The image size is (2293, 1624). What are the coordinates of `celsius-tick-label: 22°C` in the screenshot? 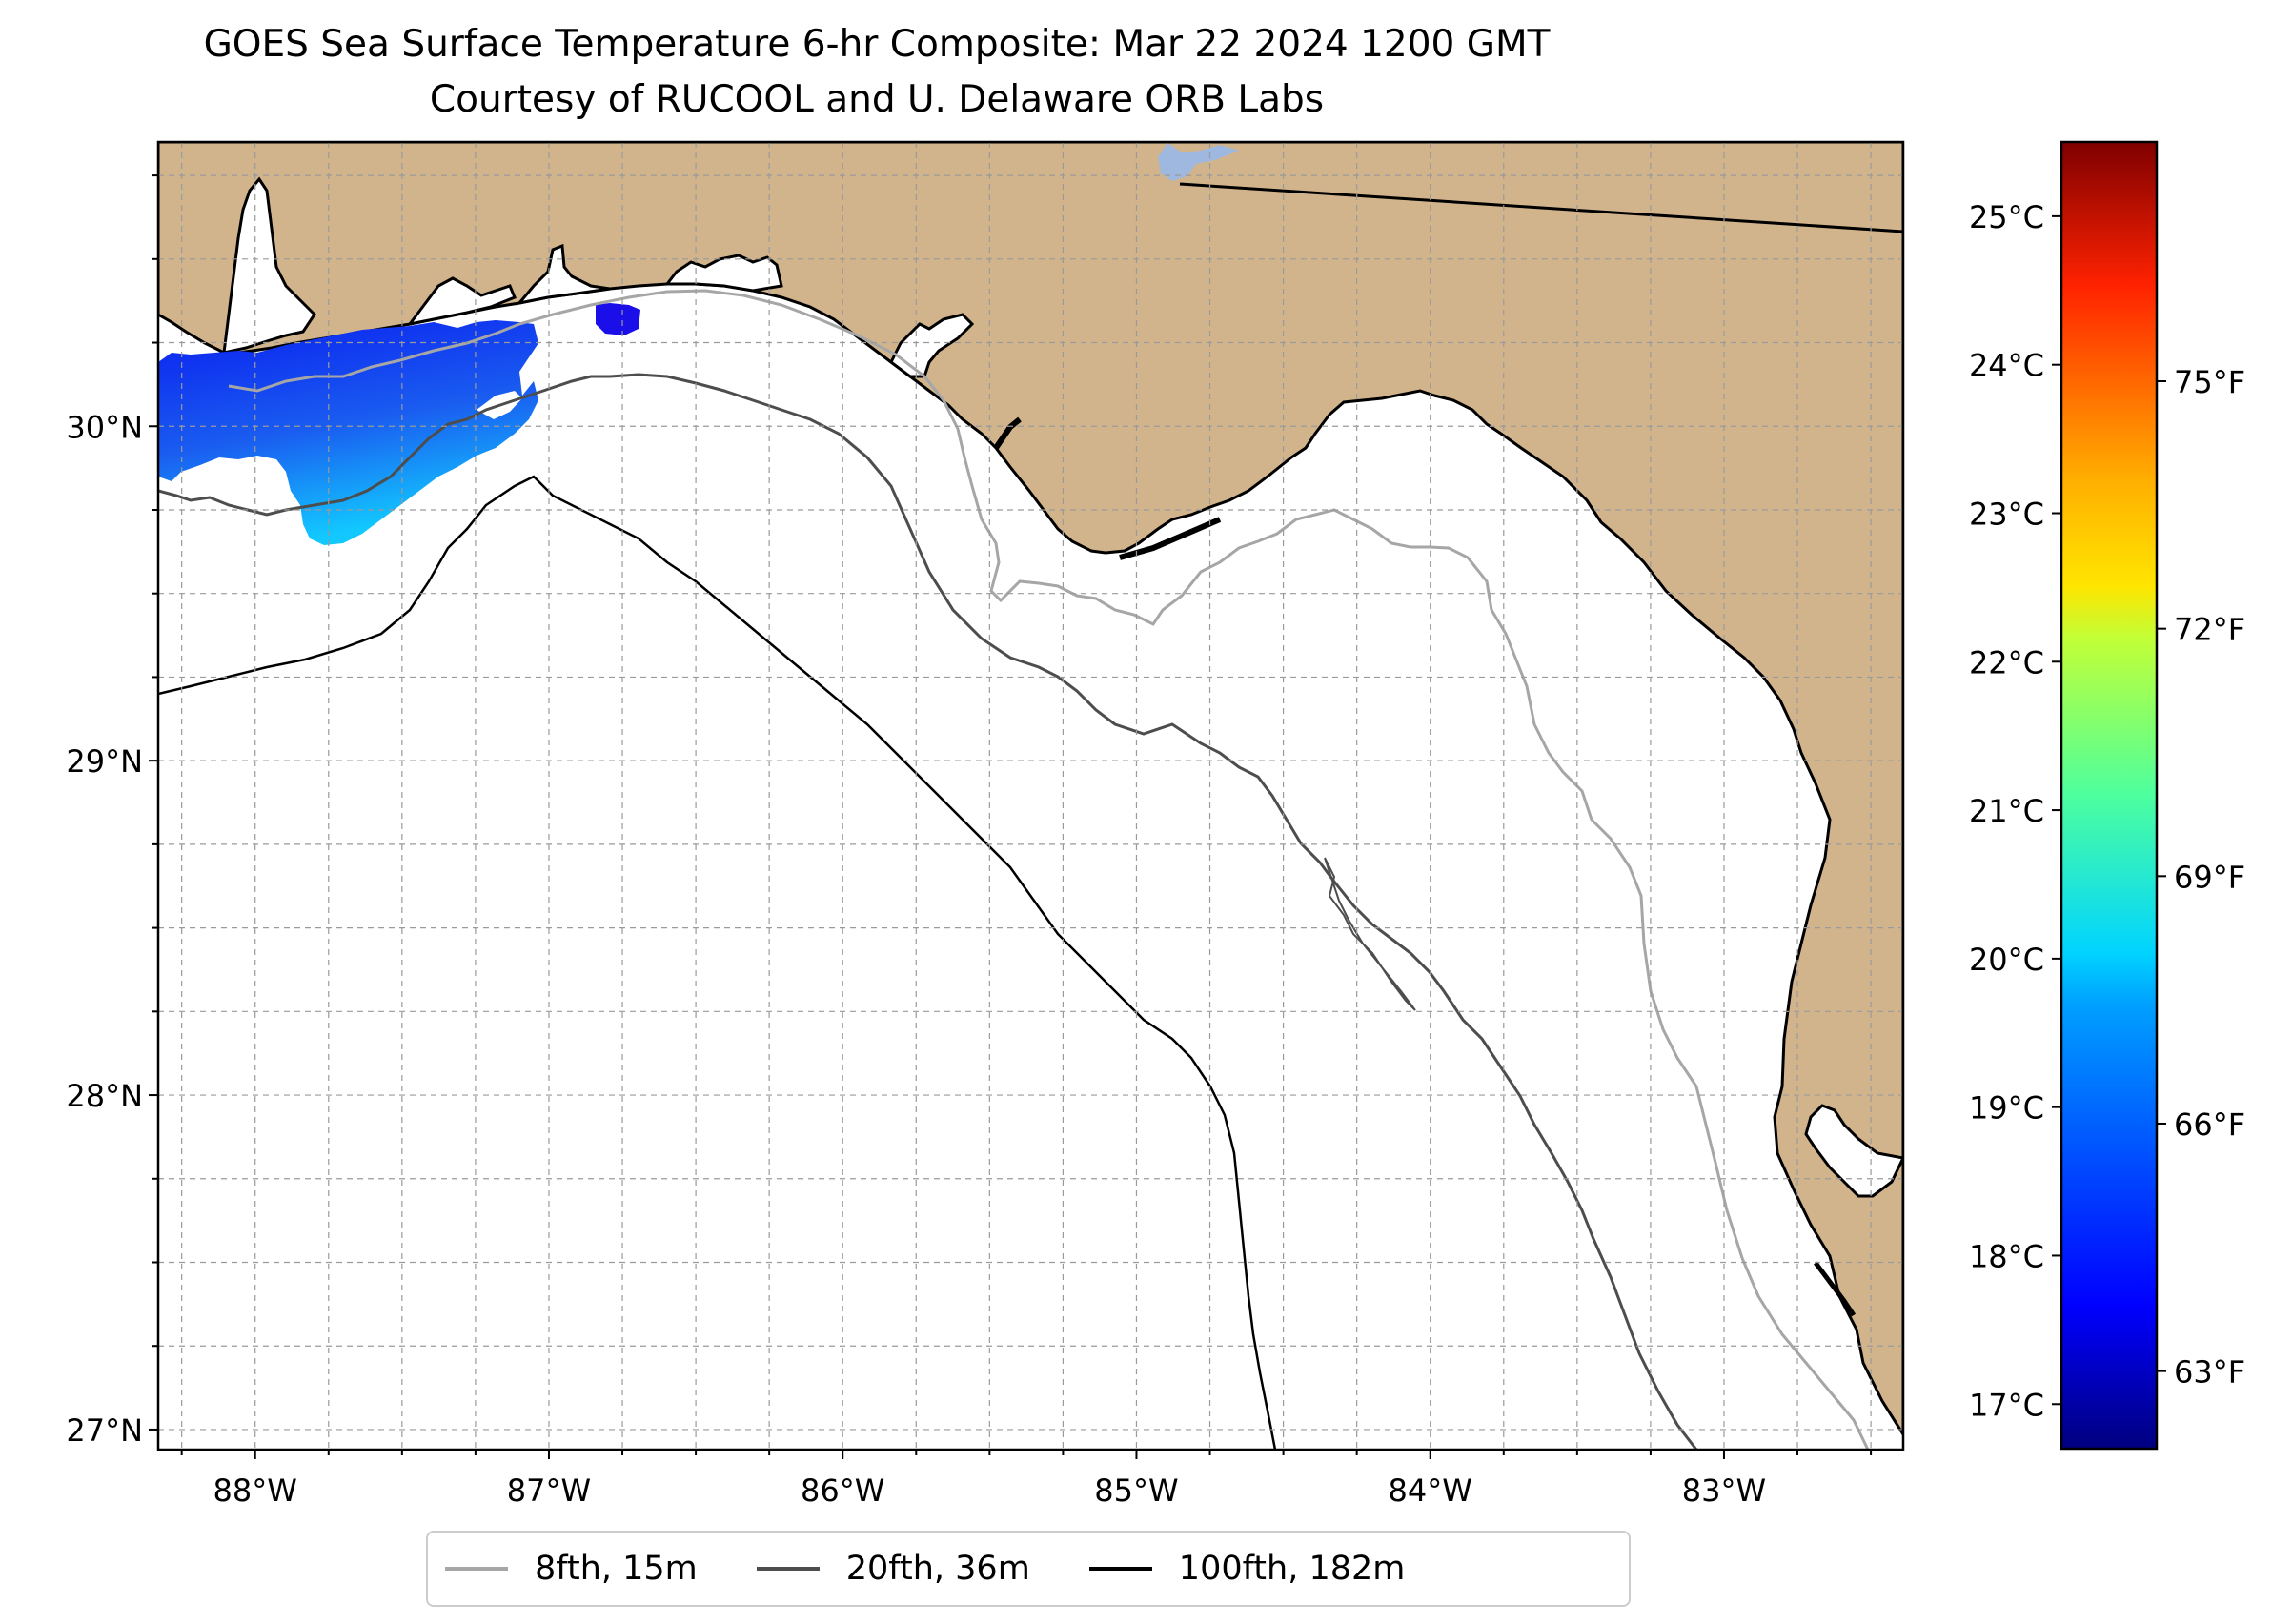 It's located at (2007, 662).